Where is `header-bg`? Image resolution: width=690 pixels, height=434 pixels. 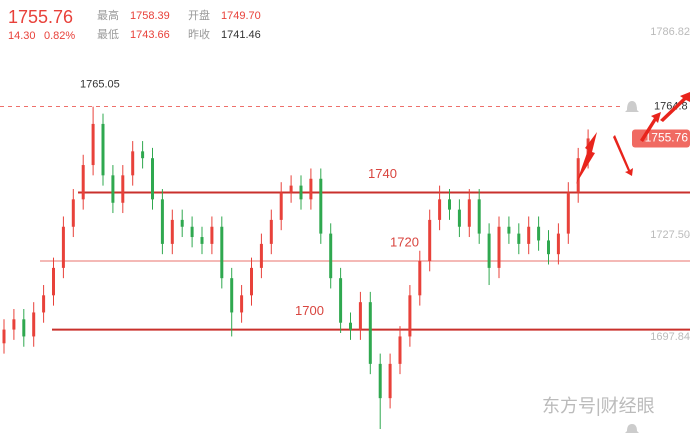 header-bg is located at coordinates (140, 23).